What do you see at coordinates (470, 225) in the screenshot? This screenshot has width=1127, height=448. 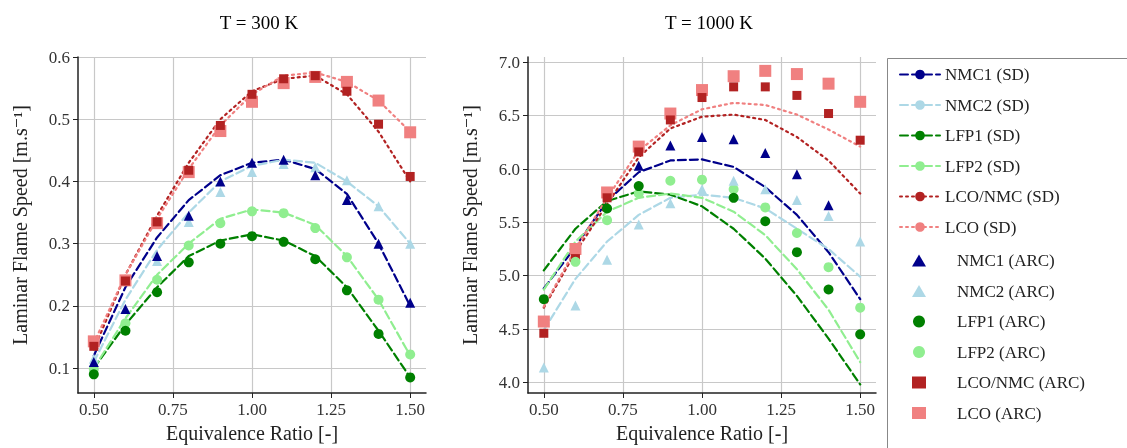 I see `y-axis-title: Laminar Flame Speed [m.s⁻¹]` at bounding box center [470, 225].